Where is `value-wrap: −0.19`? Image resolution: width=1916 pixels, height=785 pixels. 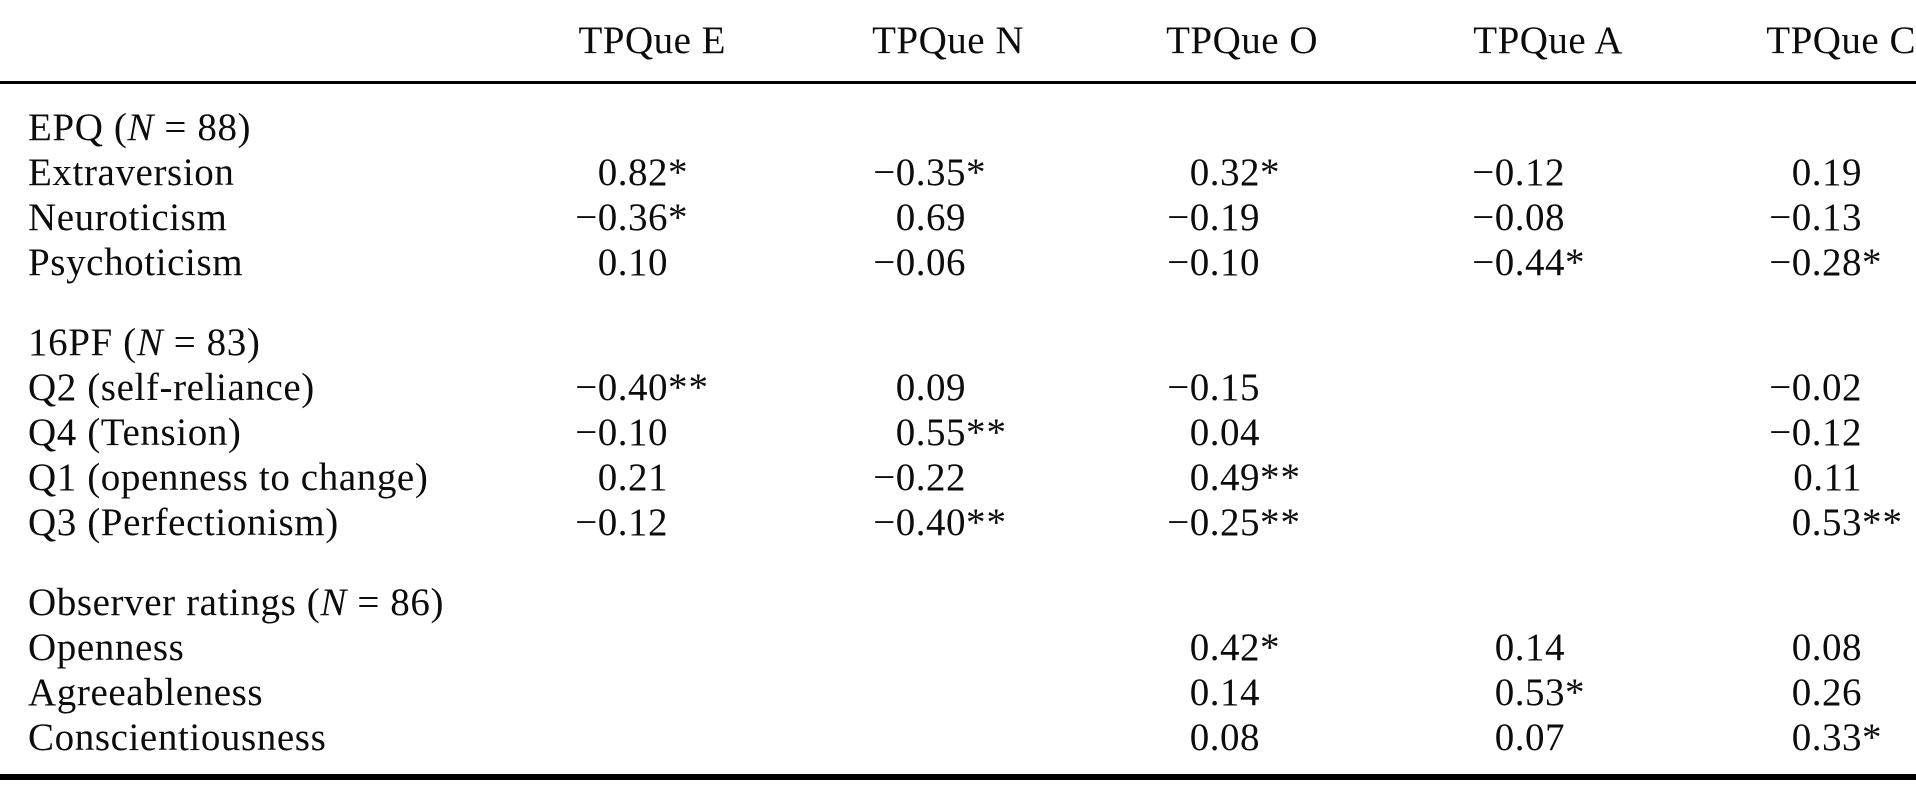 value-wrap: −0.19 is located at coordinates (1153, 217).